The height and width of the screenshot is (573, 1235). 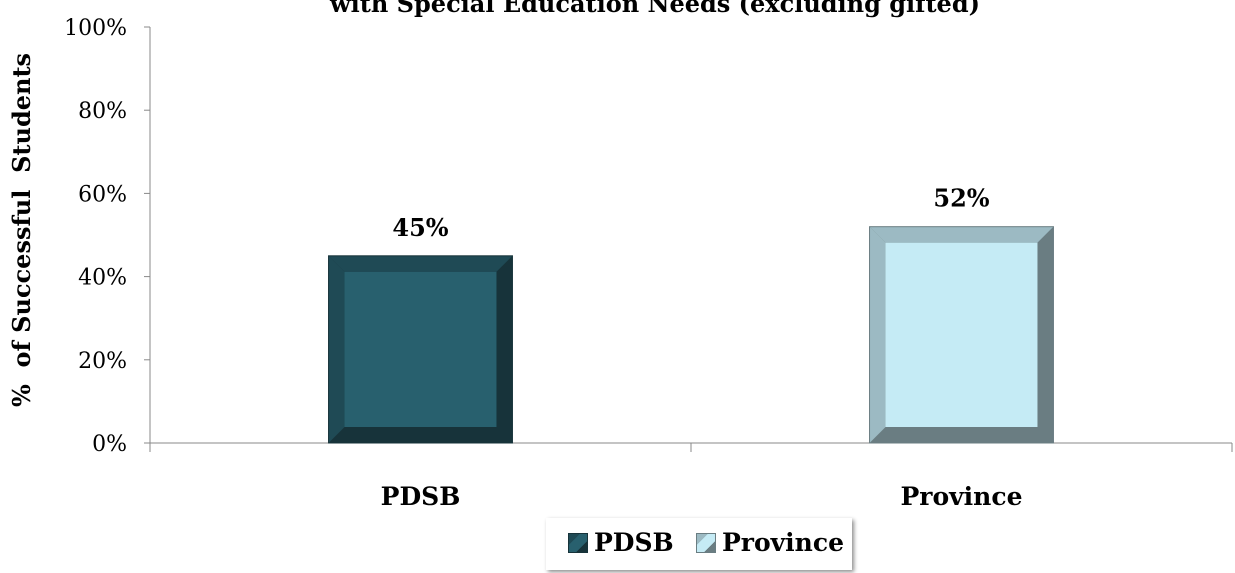 I want to click on data-label-province: 52%, so click(x=961, y=198).